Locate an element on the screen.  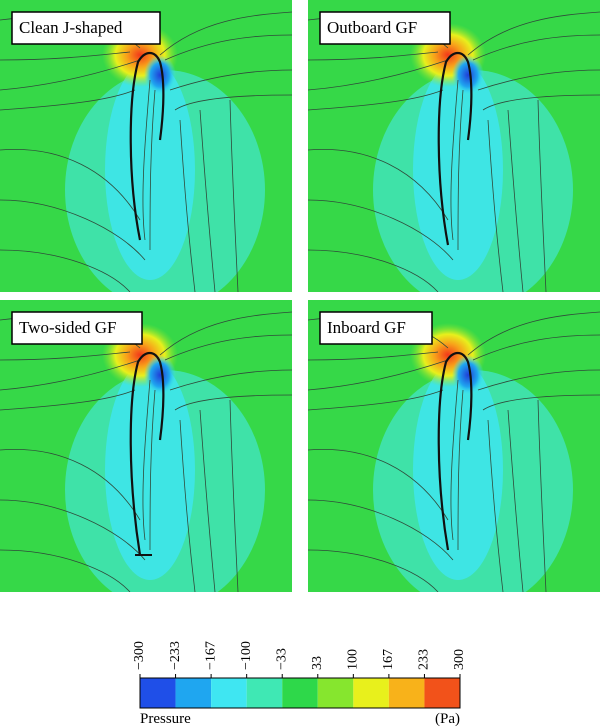
colorbar-frame is located at coordinates (300, 693).